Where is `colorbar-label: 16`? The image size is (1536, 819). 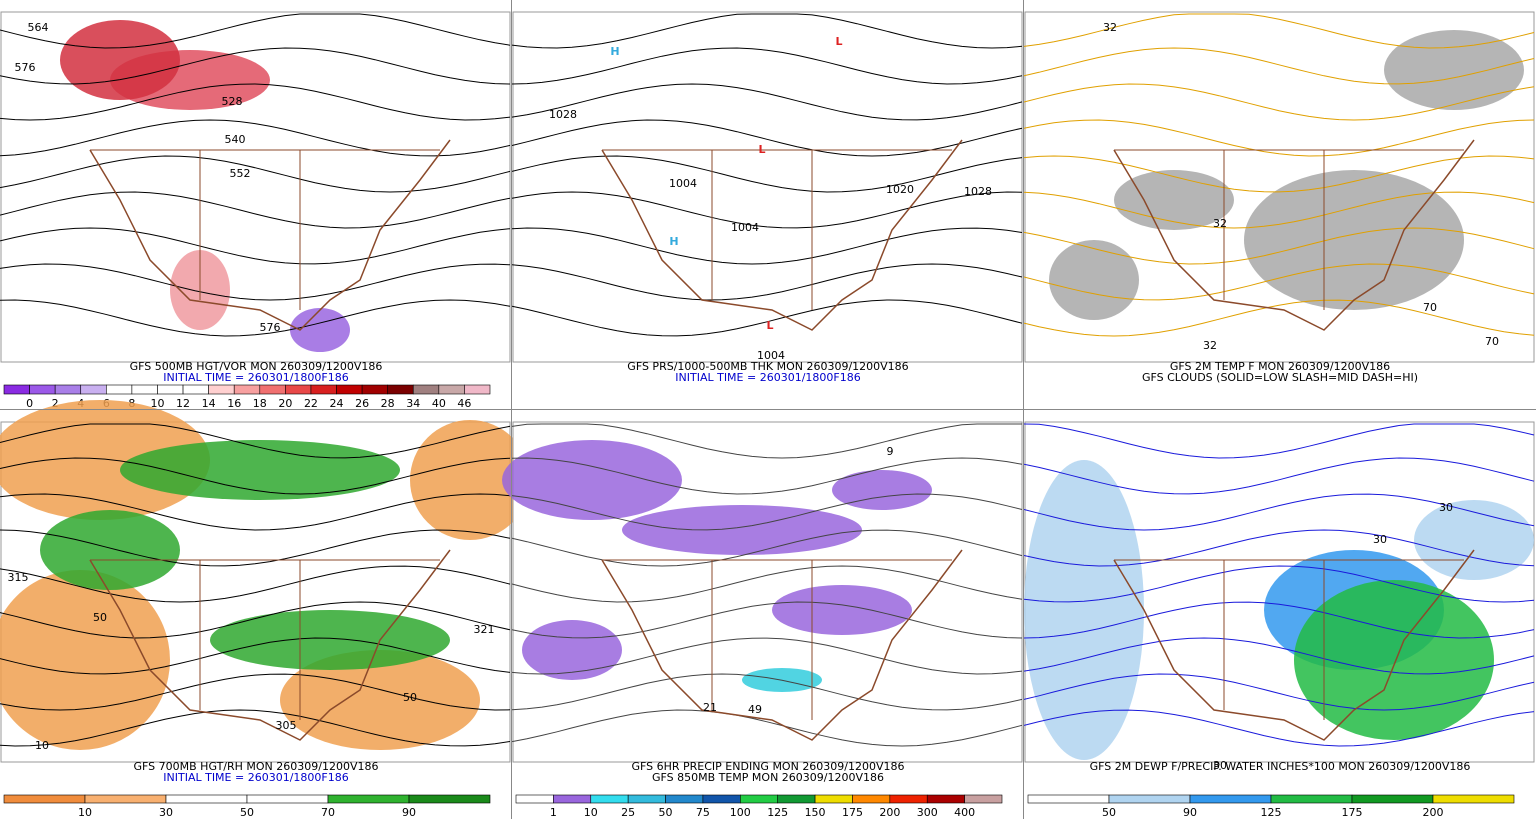
colorbar-label: 16 is located at coordinates (234, 403).